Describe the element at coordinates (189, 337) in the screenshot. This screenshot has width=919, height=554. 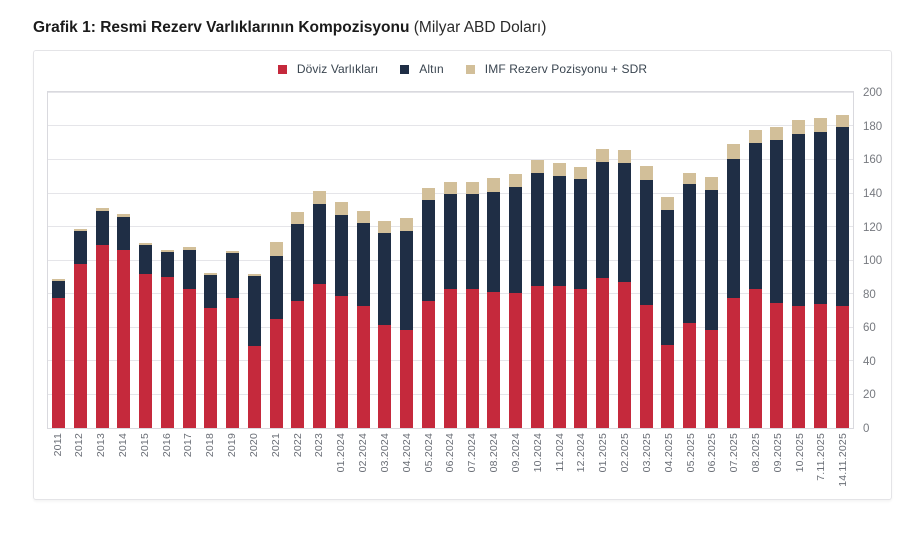
I see `bar-2017` at that location.